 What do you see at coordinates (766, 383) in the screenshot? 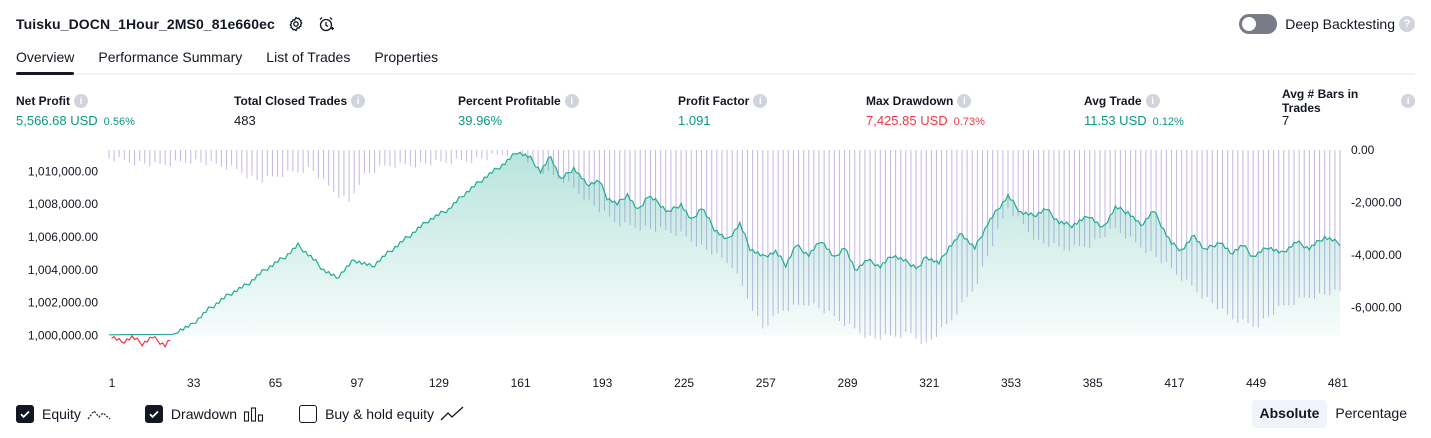
I see `x-axis-tick: 257` at bounding box center [766, 383].